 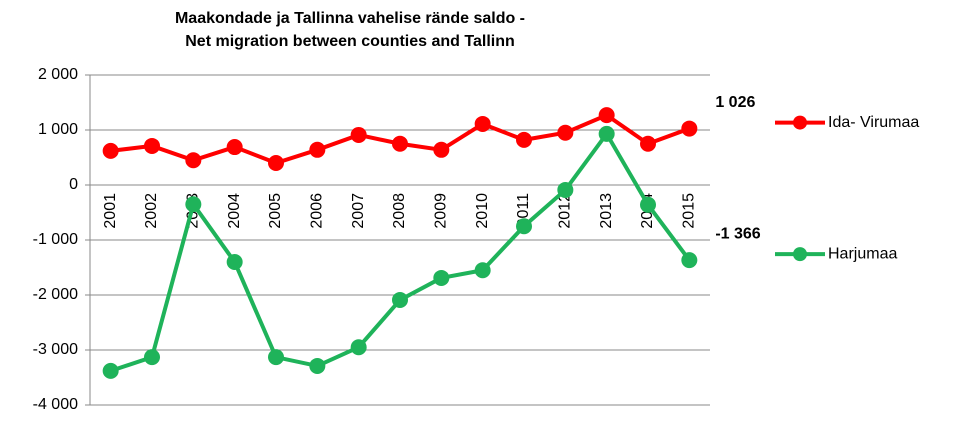 I want to click on x-tick-label: 2011, so click(x=523, y=210).